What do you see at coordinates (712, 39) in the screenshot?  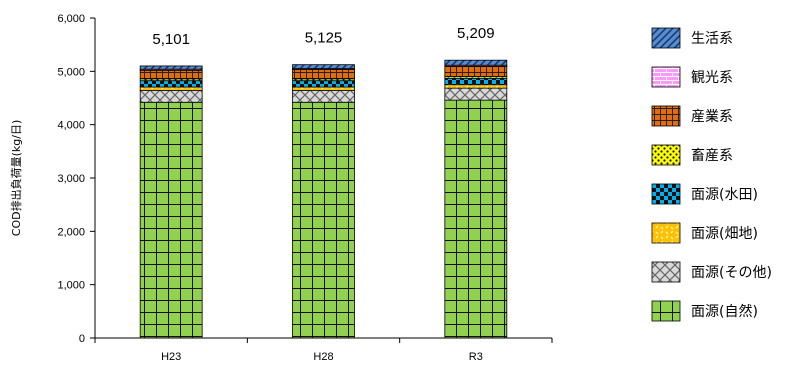 I see `legend-label: 生活系` at bounding box center [712, 39].